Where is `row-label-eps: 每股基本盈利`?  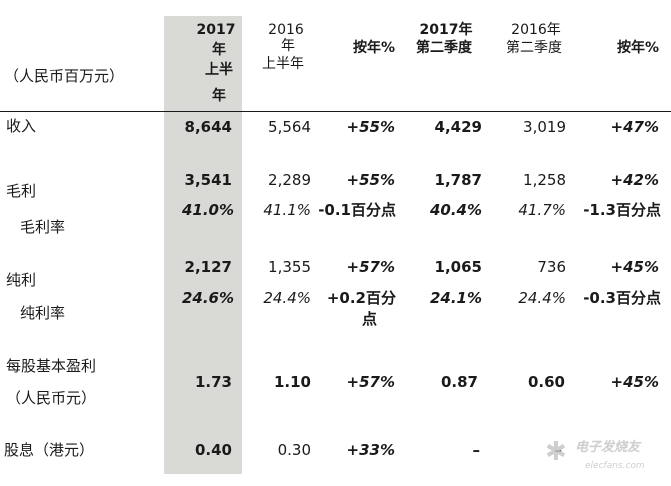 row-label-eps: 每股基本盈利 is located at coordinates (51, 366).